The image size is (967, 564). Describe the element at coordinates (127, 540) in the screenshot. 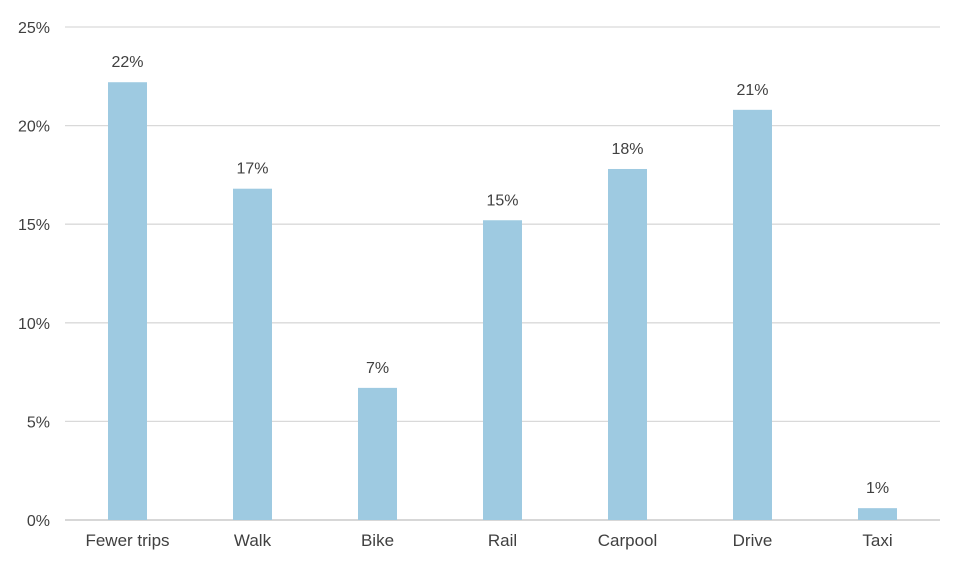

I see `x-tick-label: Fewer trips` at that location.